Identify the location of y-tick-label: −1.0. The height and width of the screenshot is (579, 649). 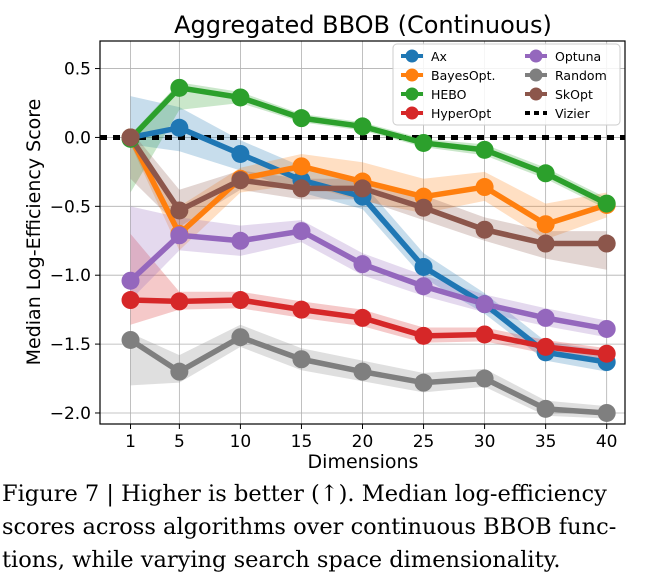
(70, 276).